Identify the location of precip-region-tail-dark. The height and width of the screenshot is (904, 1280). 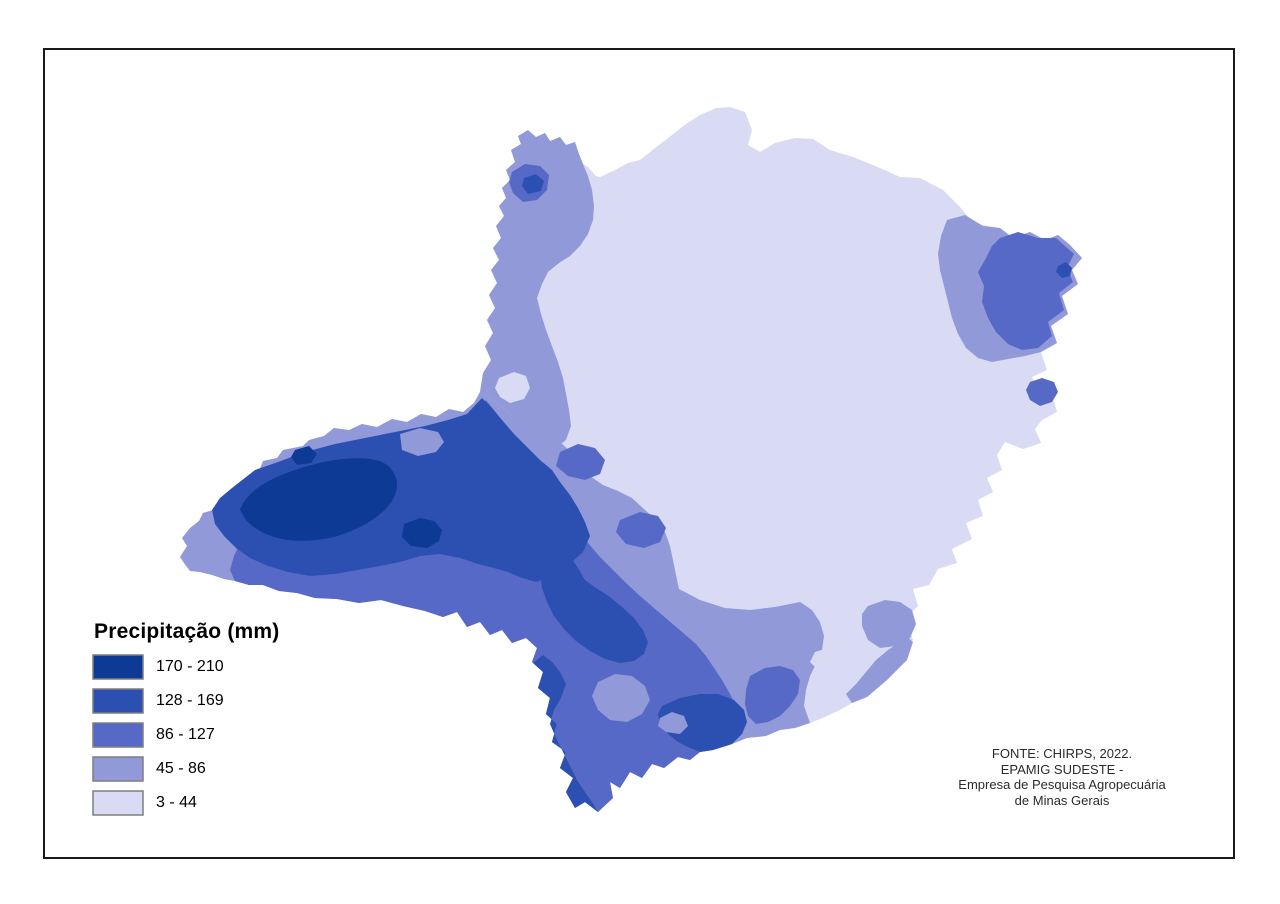
(565, 733).